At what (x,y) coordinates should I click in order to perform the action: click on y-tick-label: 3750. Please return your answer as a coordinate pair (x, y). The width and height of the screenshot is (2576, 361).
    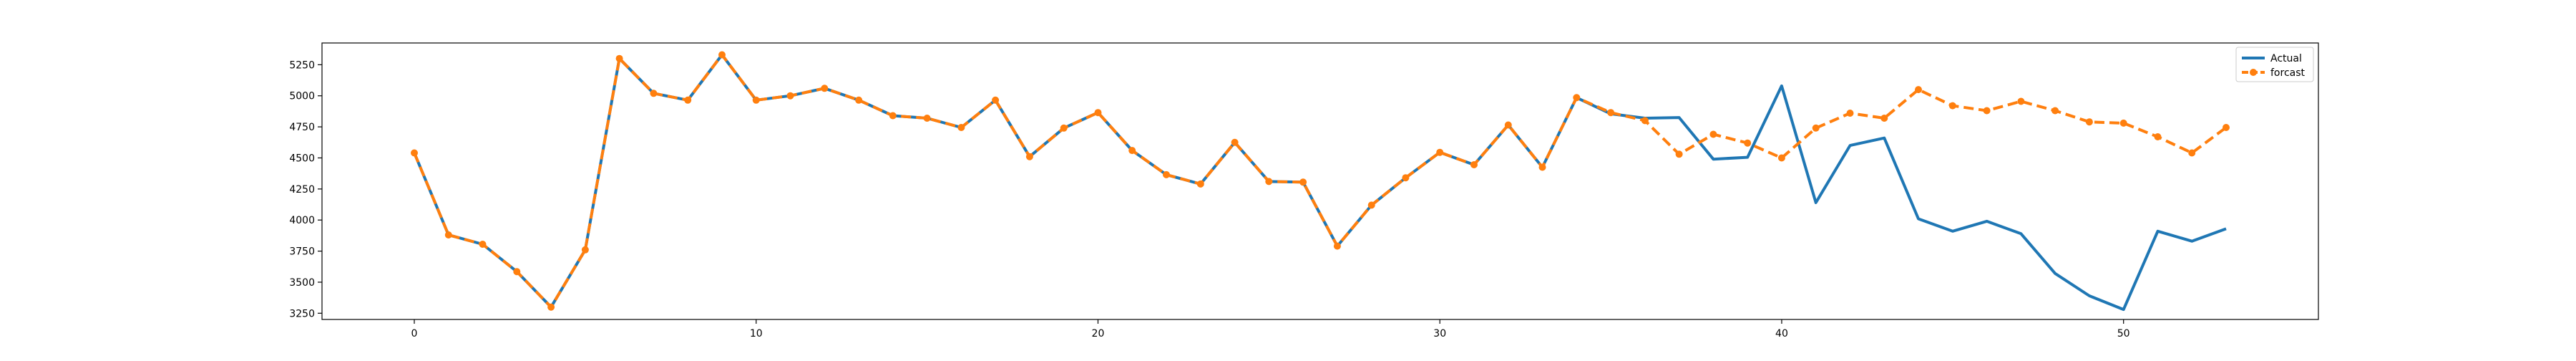
    Looking at the image, I should click on (302, 252).